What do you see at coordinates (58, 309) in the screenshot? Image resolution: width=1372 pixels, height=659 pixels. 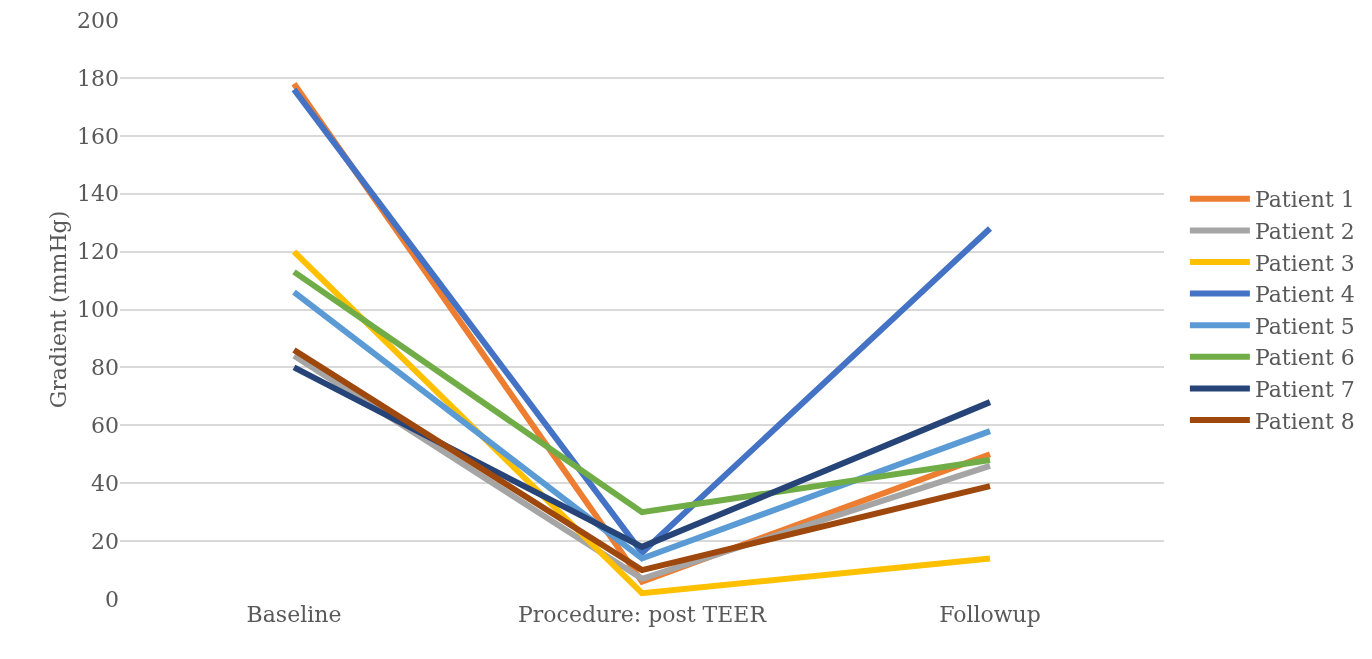 I see `y-axis-title: Gradient (mmHg)` at bounding box center [58, 309].